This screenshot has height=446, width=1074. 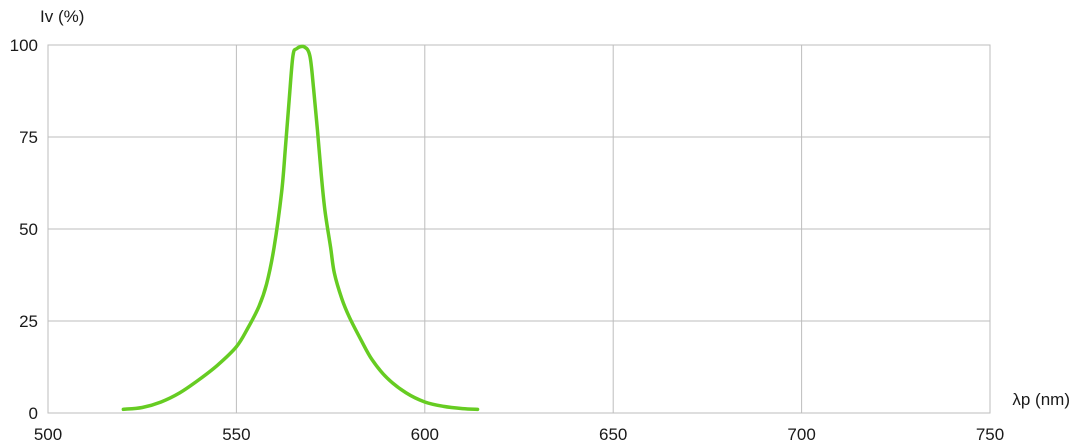 What do you see at coordinates (425, 434) in the screenshot?
I see `x-tick-label: 600` at bounding box center [425, 434].